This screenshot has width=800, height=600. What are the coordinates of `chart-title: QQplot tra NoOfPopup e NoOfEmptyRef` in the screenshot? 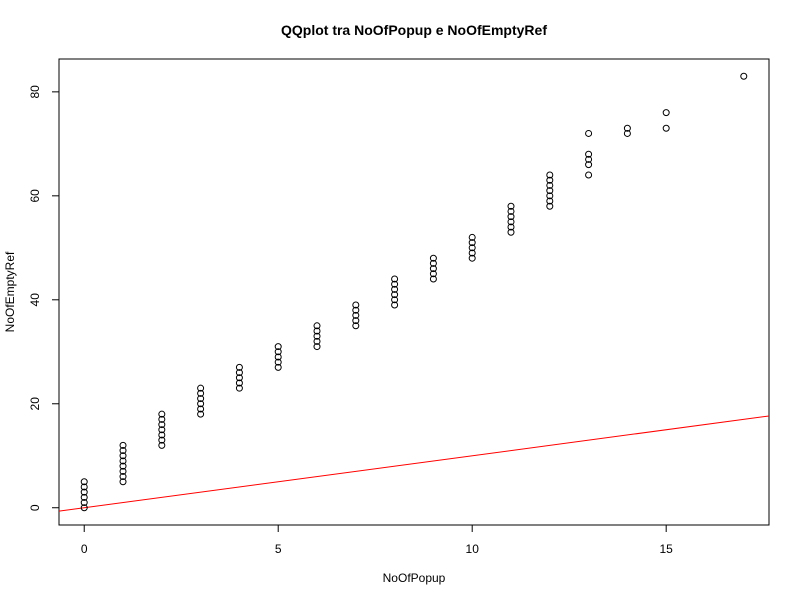 It's located at (414, 30).